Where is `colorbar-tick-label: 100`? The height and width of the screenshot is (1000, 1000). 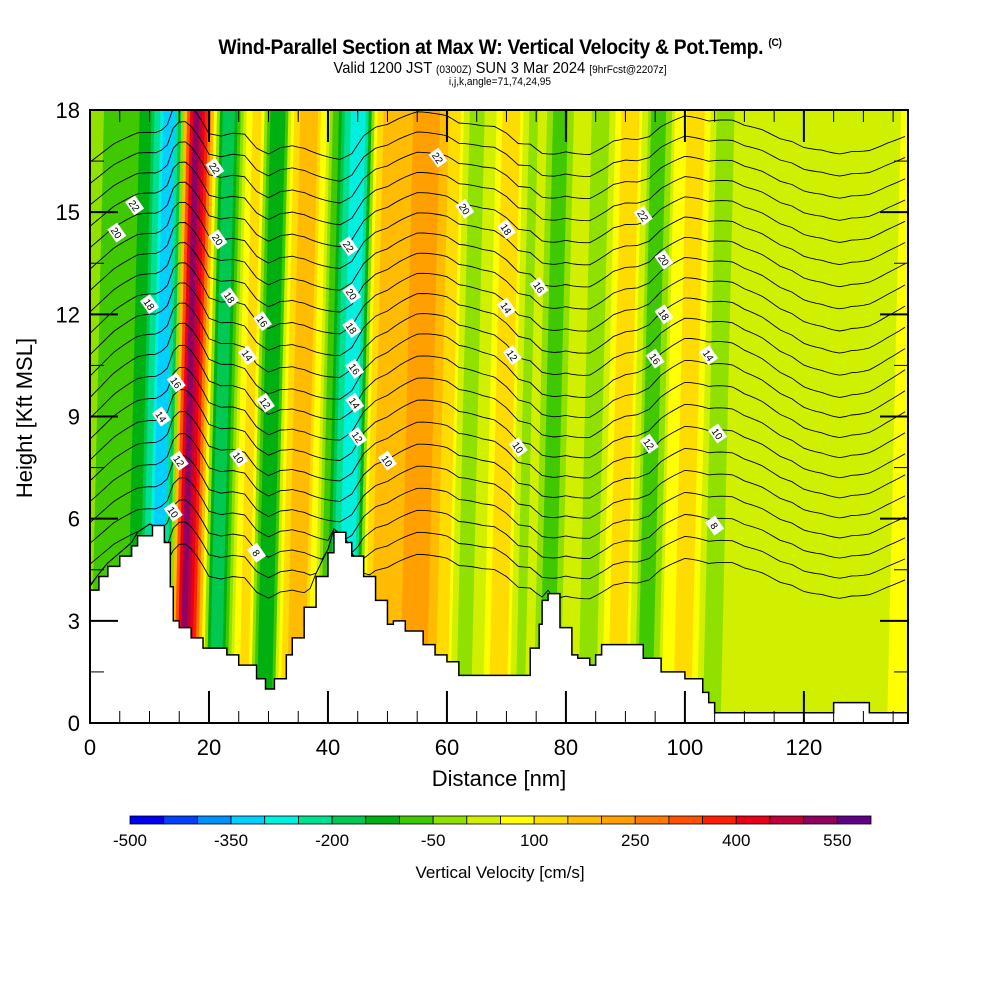
colorbar-tick-label: 100 is located at coordinates (534, 840).